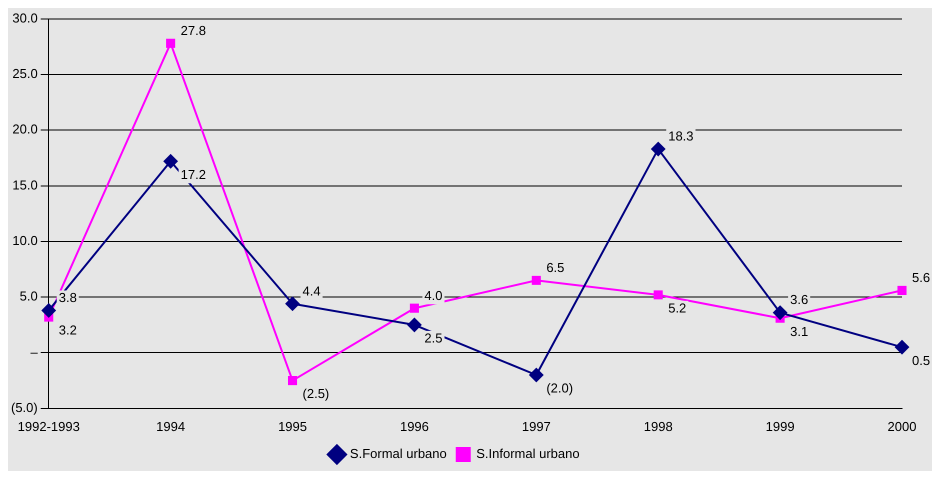 Image resolution: width=940 pixels, height=479 pixels. Describe the element at coordinates (49, 426) in the screenshot. I see `x-tick-label: 1992-1993` at that location.